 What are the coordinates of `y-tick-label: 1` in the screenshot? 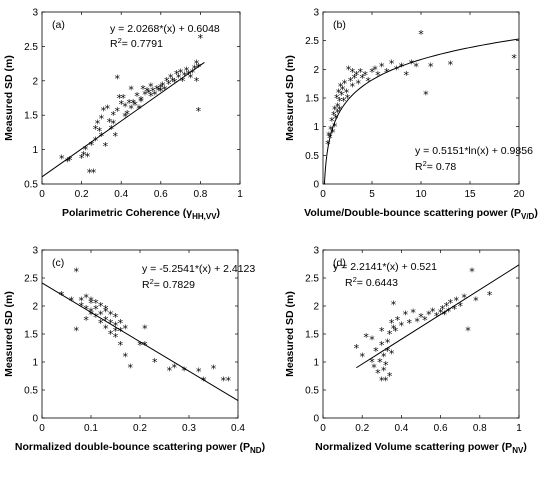 It's located at (316, 127).